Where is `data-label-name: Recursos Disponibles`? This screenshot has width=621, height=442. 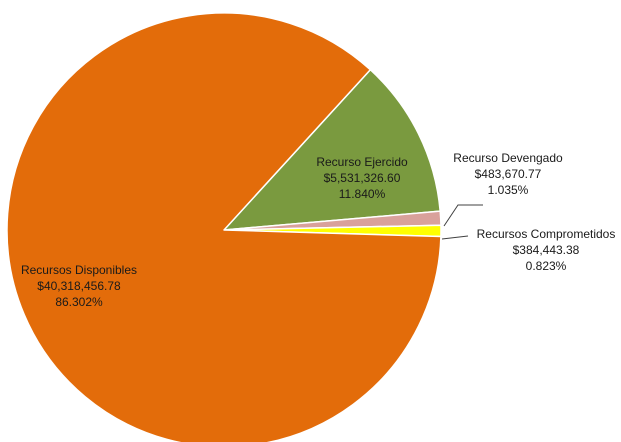
data-label-name: Recursos Disponibles is located at coordinates (79, 270).